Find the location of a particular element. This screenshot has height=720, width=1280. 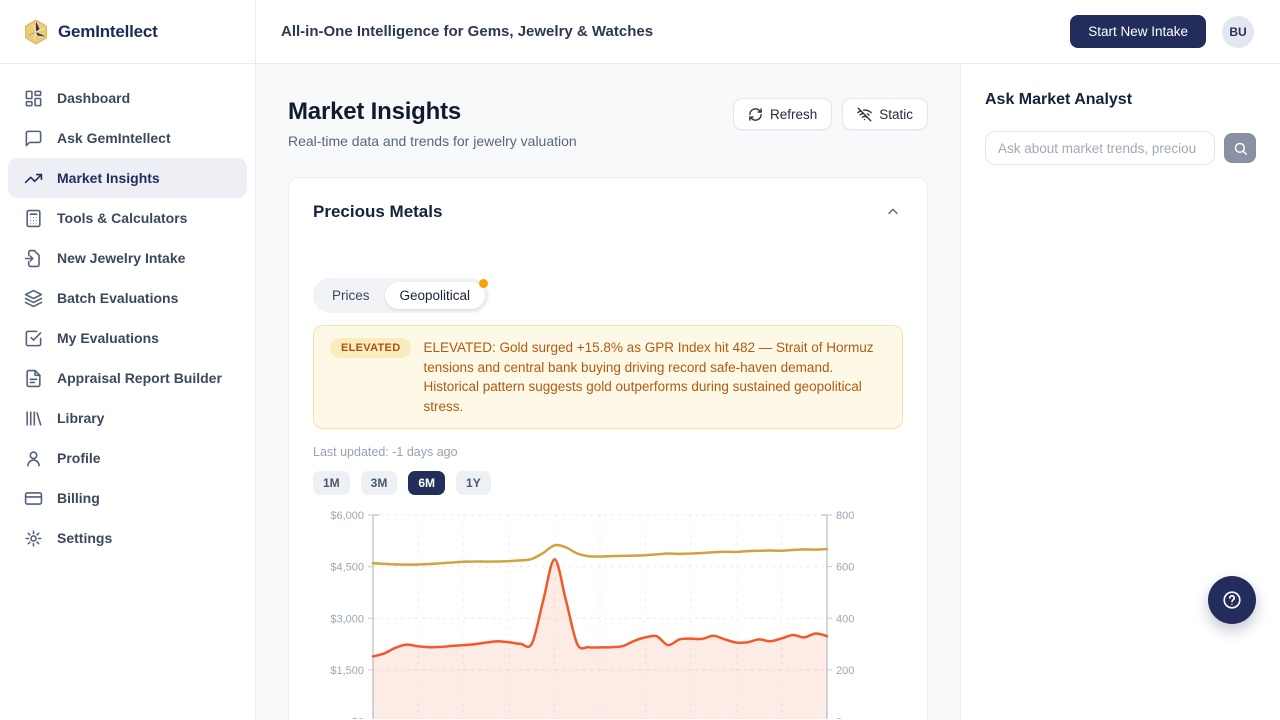

sidebar-item-library: Library is located at coordinates (127, 418).